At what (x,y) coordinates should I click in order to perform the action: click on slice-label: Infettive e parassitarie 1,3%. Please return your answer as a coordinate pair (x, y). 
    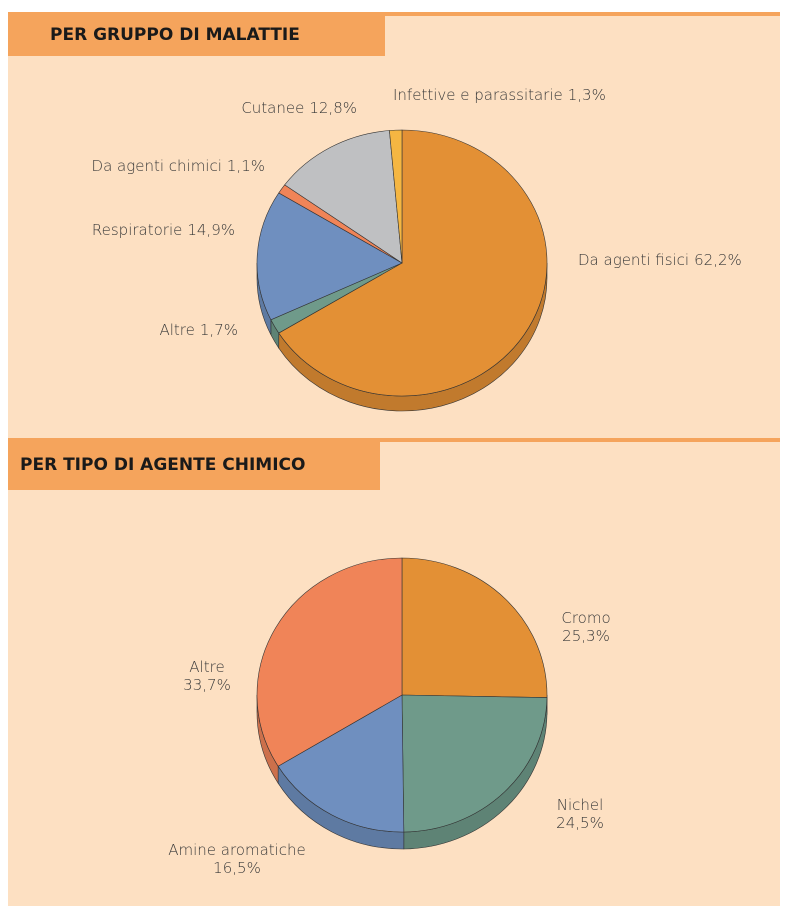
    Looking at the image, I should click on (499, 95).